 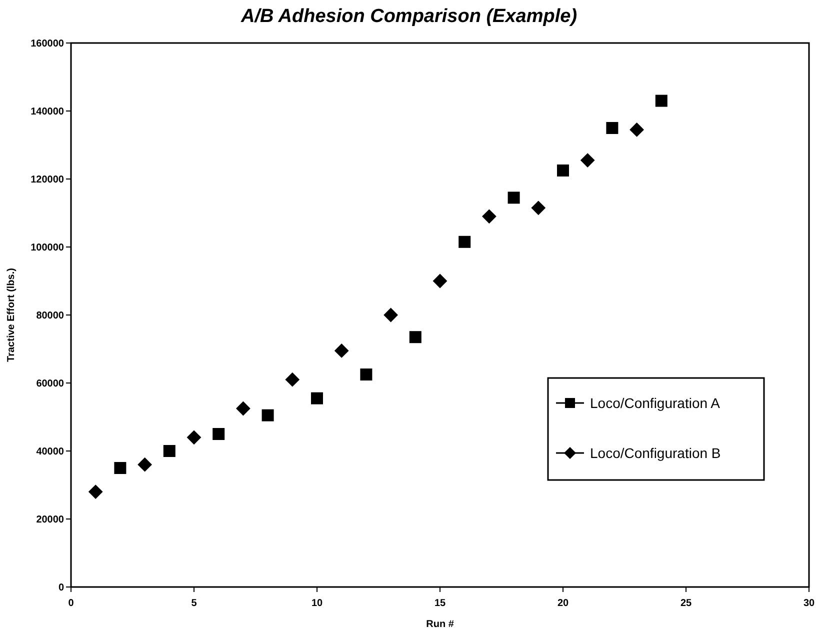 I want to click on chart-title: A/B Adhesion Comparison (Example), so click(x=409, y=16).